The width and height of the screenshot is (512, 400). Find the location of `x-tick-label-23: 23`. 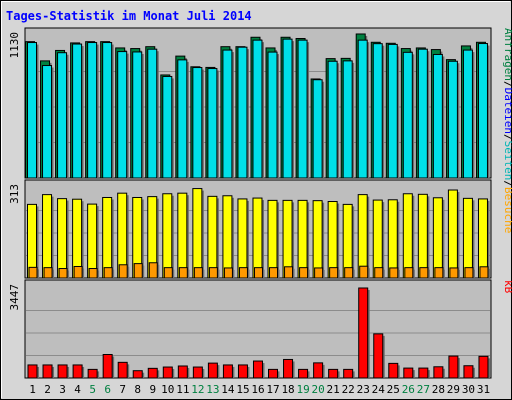

x-tick-label-23: 23 is located at coordinates (363, 389).